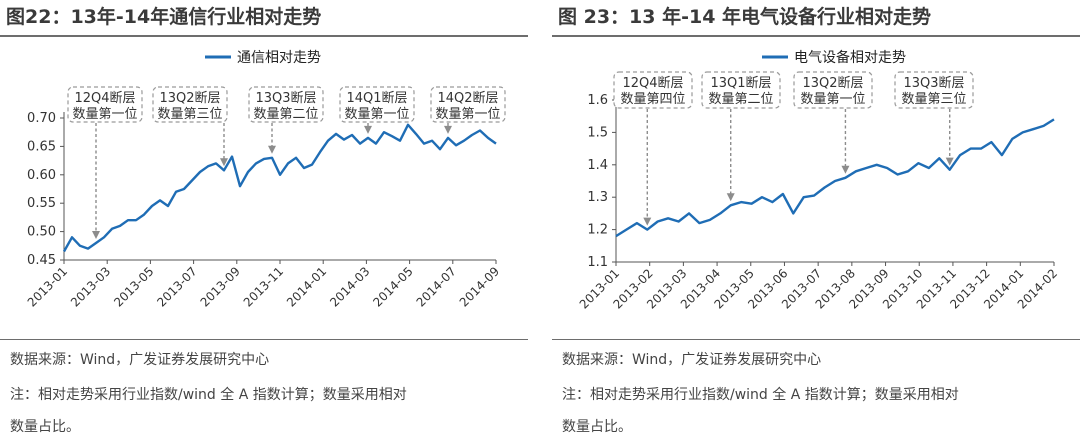 The width and height of the screenshot is (1080, 439). Describe the element at coordinates (164, 17) in the screenshot. I see `figure-title: 图22：13年-14年通信行业相对走势` at that location.